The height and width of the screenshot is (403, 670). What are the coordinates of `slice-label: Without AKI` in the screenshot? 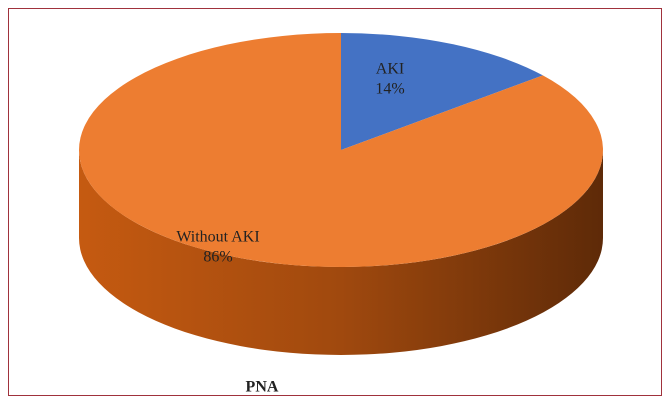 It's located at (217, 237).